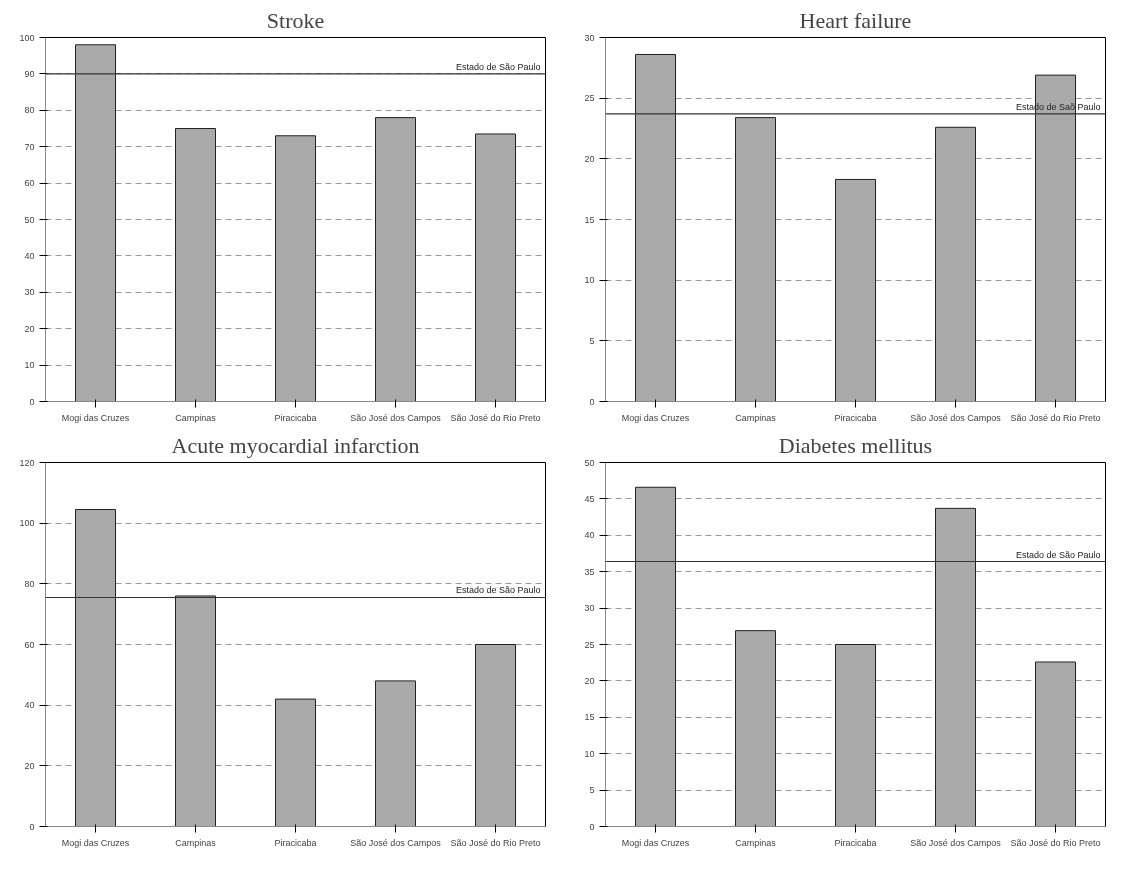 This screenshot has height=881, width=1132. I want to click on y-tick-label: 45, so click(589, 498).